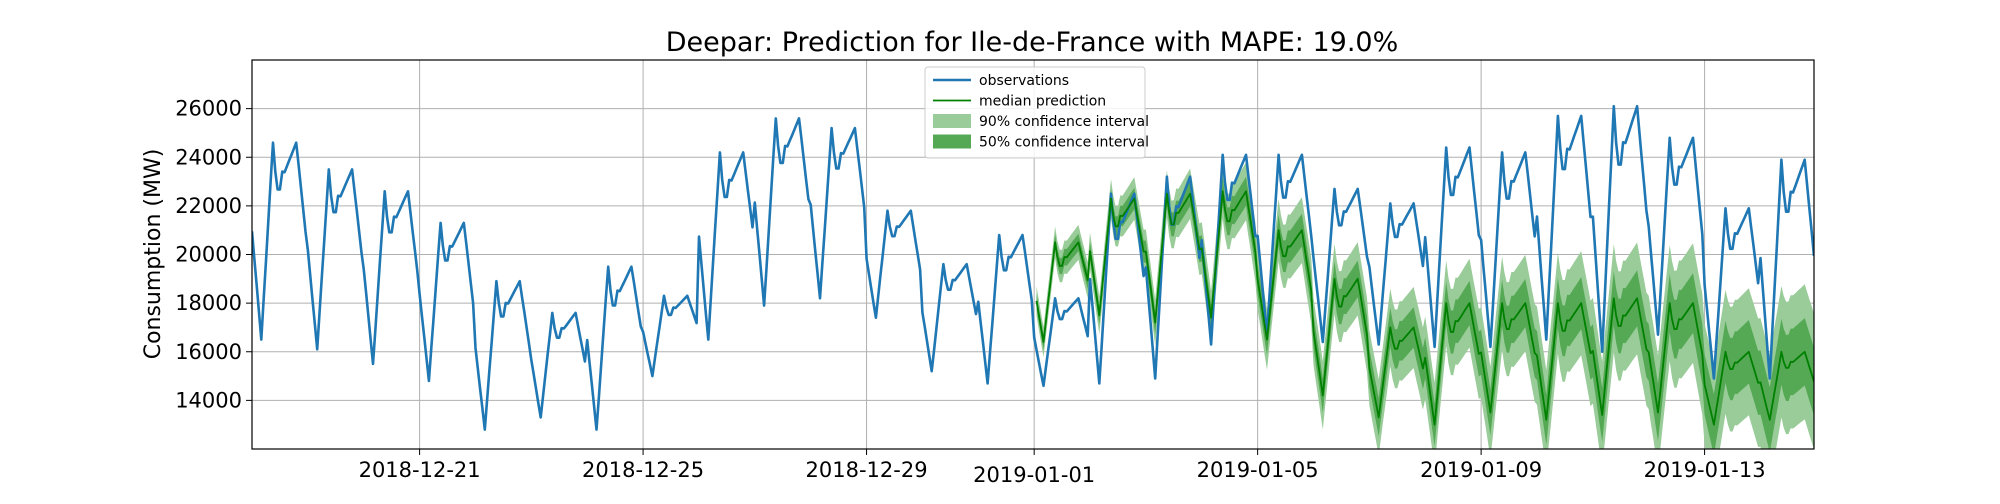 This screenshot has width=2000, height=504. I want to click on x-tick-label: 2018-12-29, so click(867, 470).